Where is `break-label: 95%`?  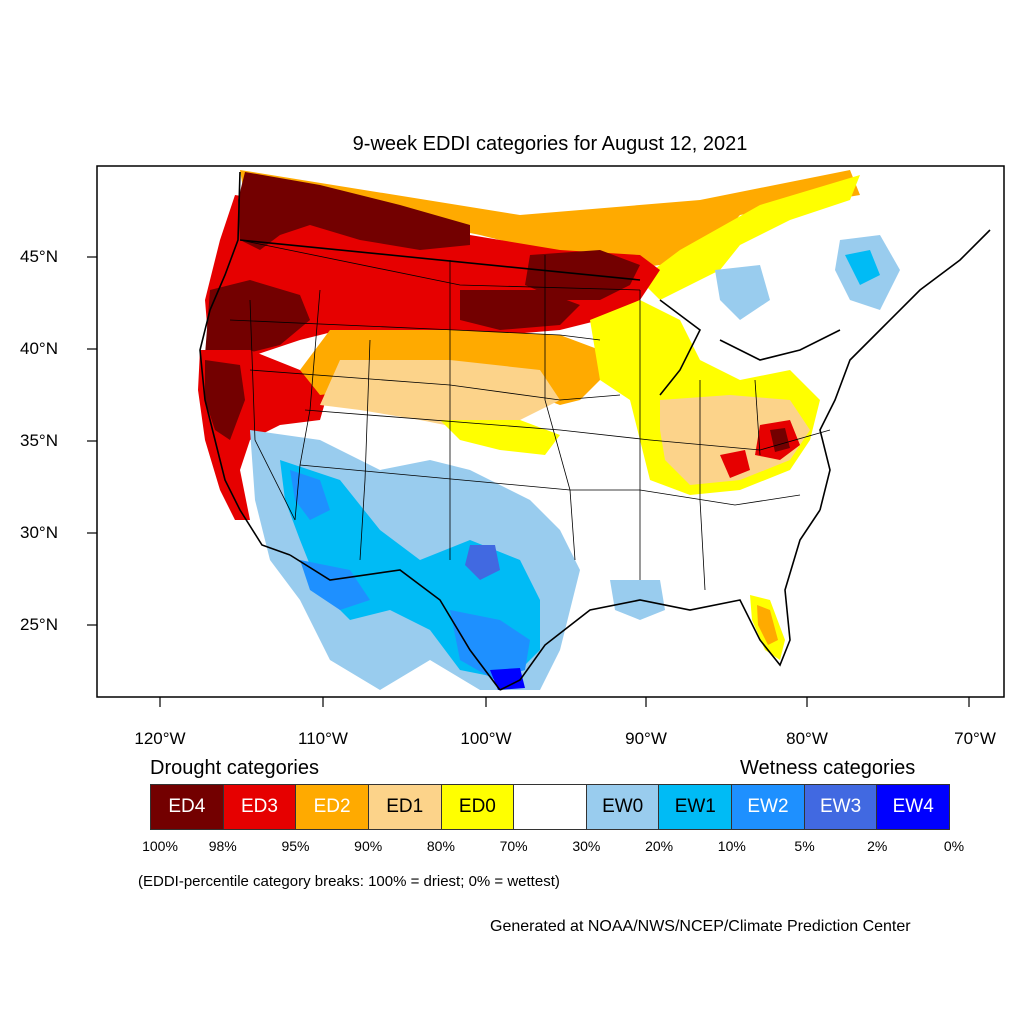 break-label: 95% is located at coordinates (295, 846).